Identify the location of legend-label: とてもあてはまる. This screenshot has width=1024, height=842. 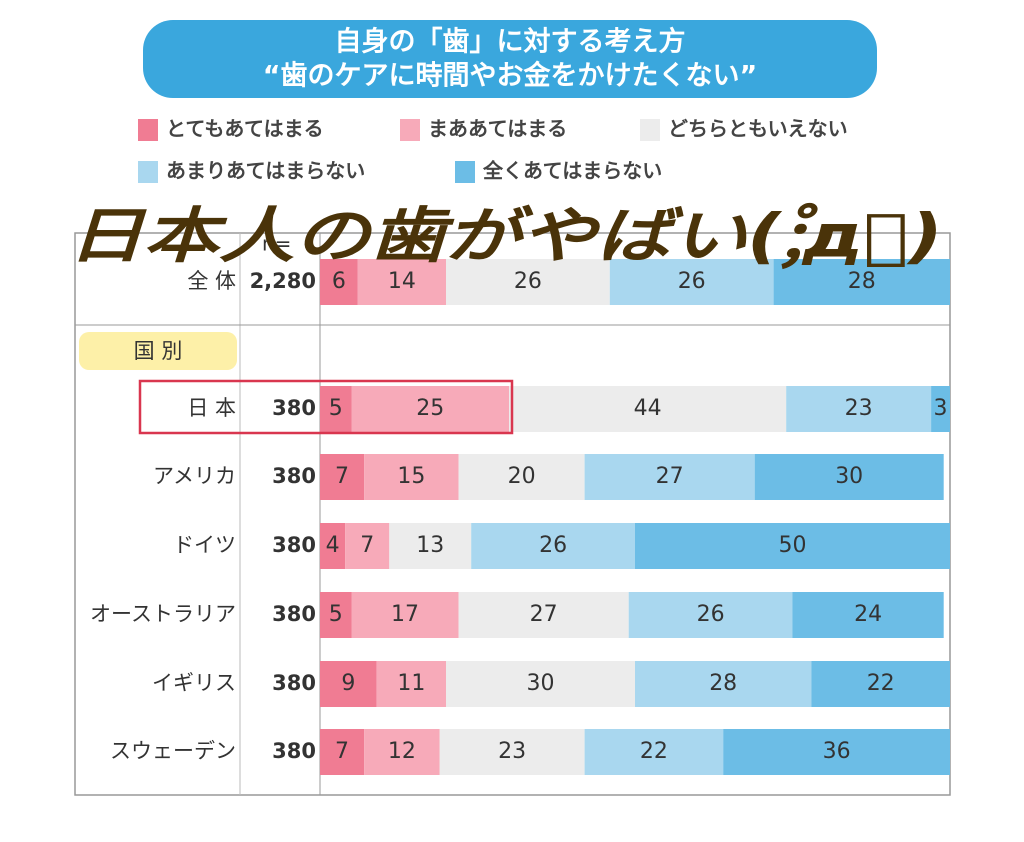
(245, 129).